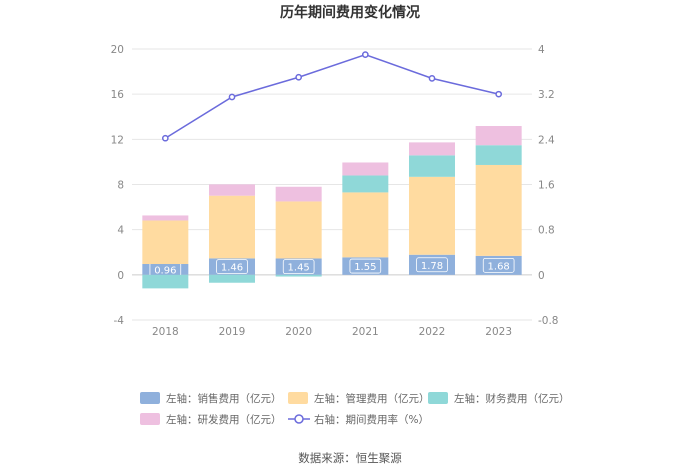 The width and height of the screenshot is (700, 474). I want to click on x-tick-label: 2018, so click(165, 332).